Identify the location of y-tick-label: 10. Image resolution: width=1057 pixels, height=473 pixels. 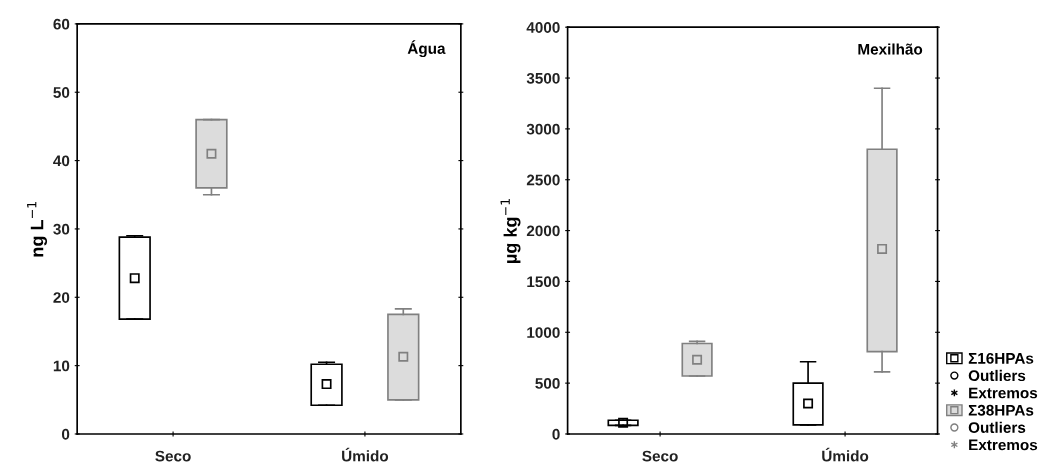
(61, 366).